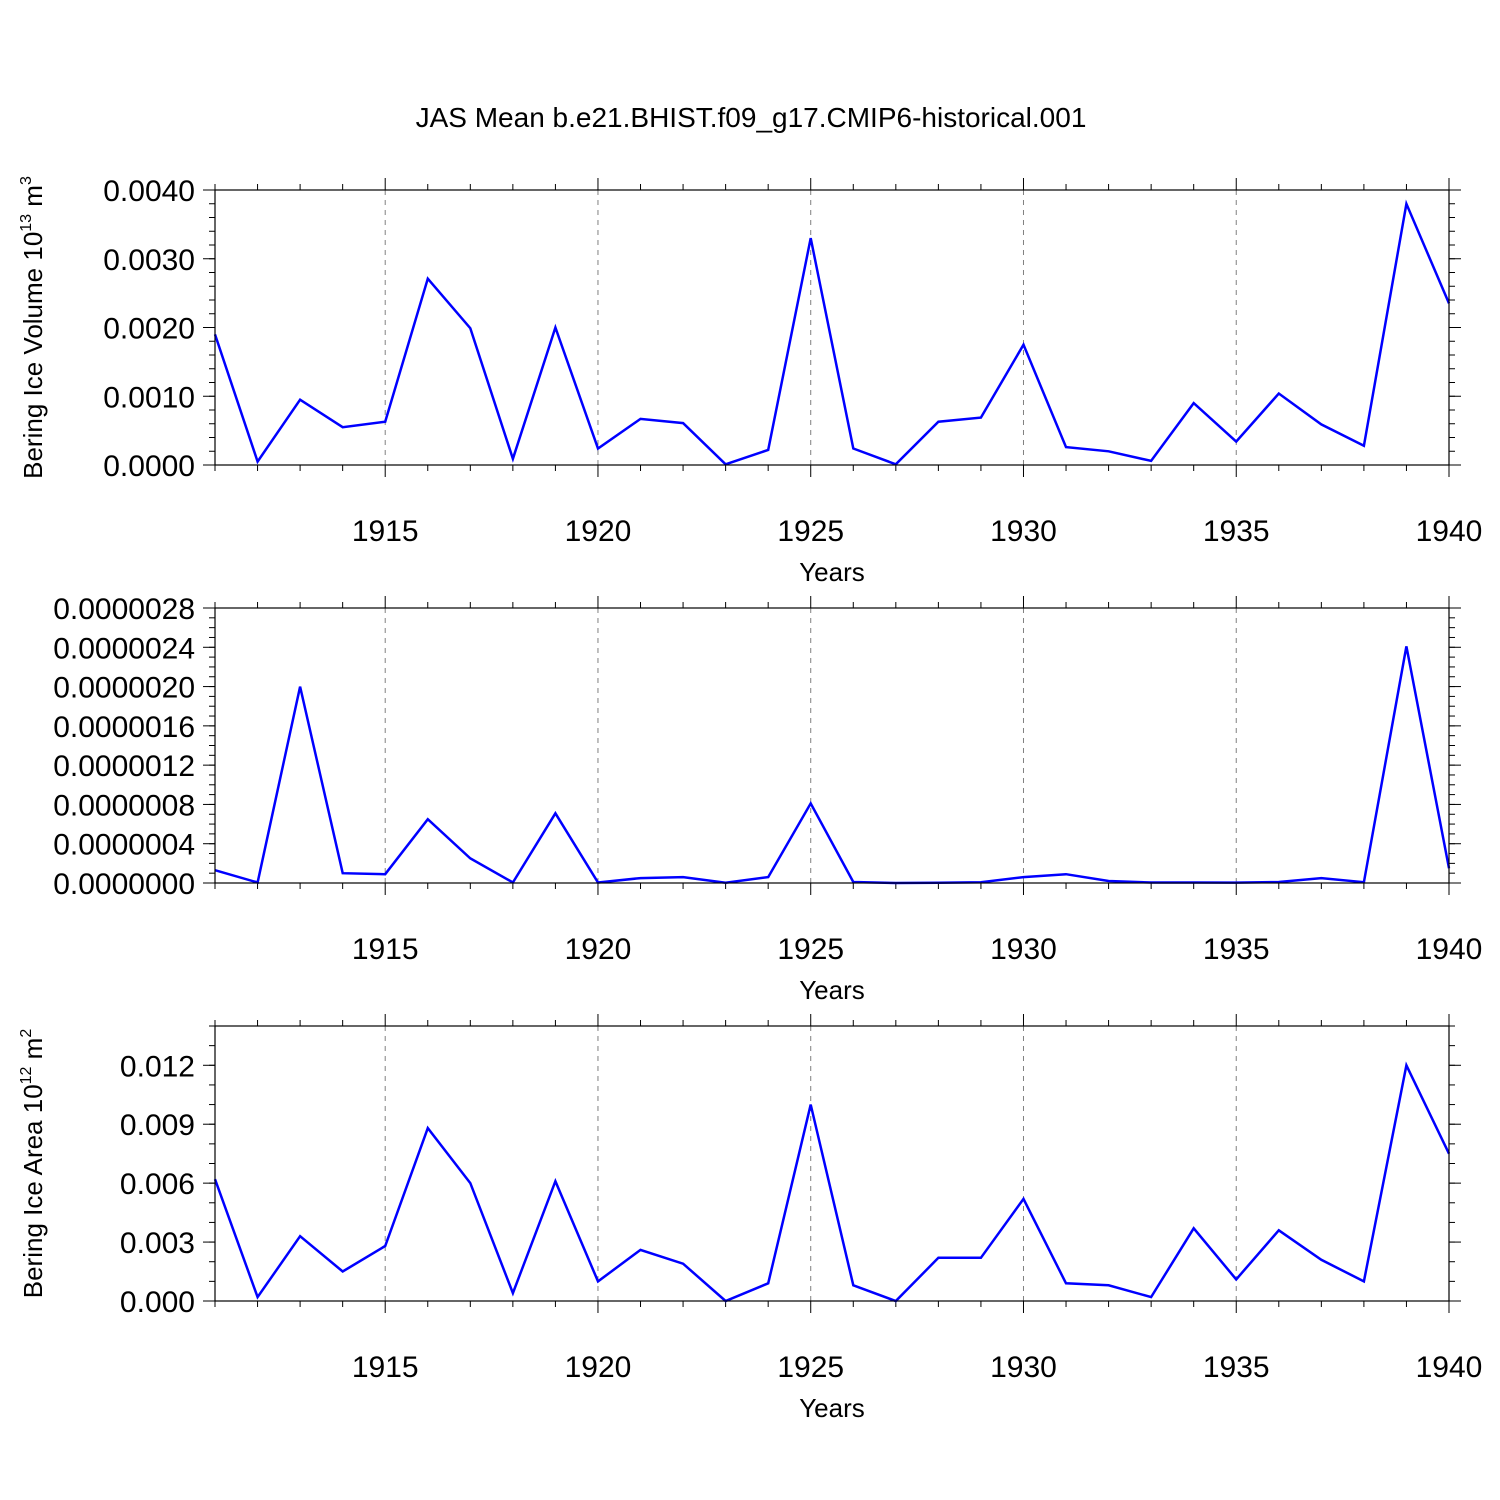 This screenshot has width=1500, height=1500. I want to click on y-tick-label: 0.0000024, so click(124, 648).